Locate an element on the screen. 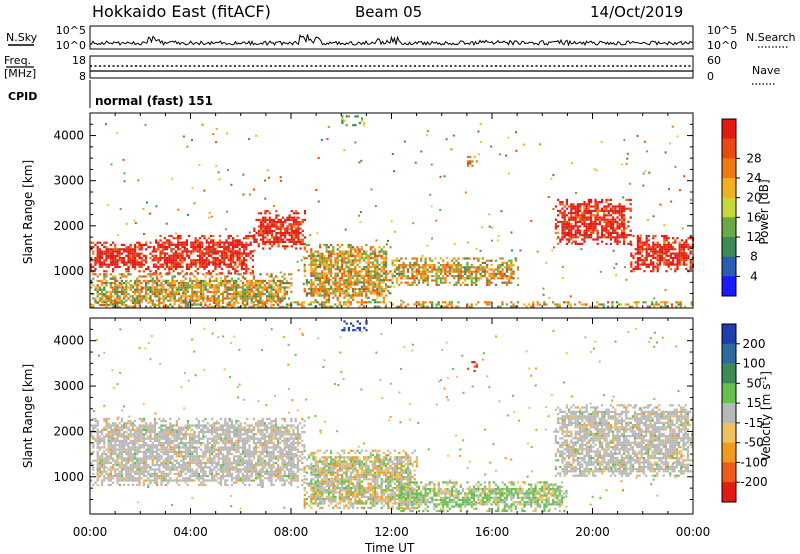 The width and height of the screenshot is (800, 554). freq-panel is located at coordinates (391, 67).